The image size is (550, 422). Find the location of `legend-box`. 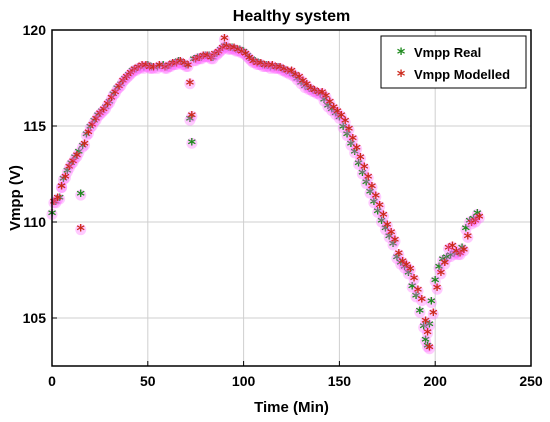

legend-box is located at coordinates (453, 62).